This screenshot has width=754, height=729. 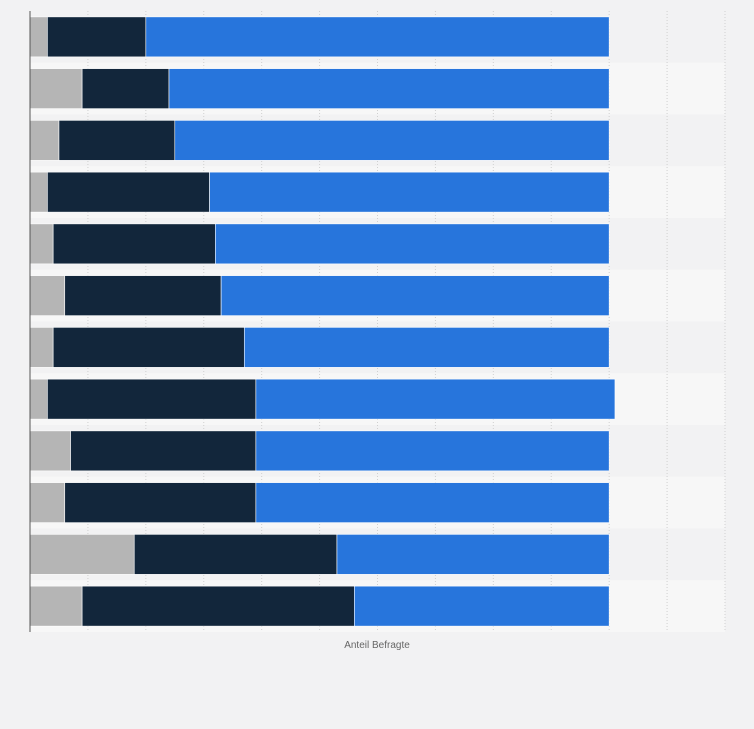 I want to click on x-axis-title: Anteil Befragte, so click(x=377, y=645).